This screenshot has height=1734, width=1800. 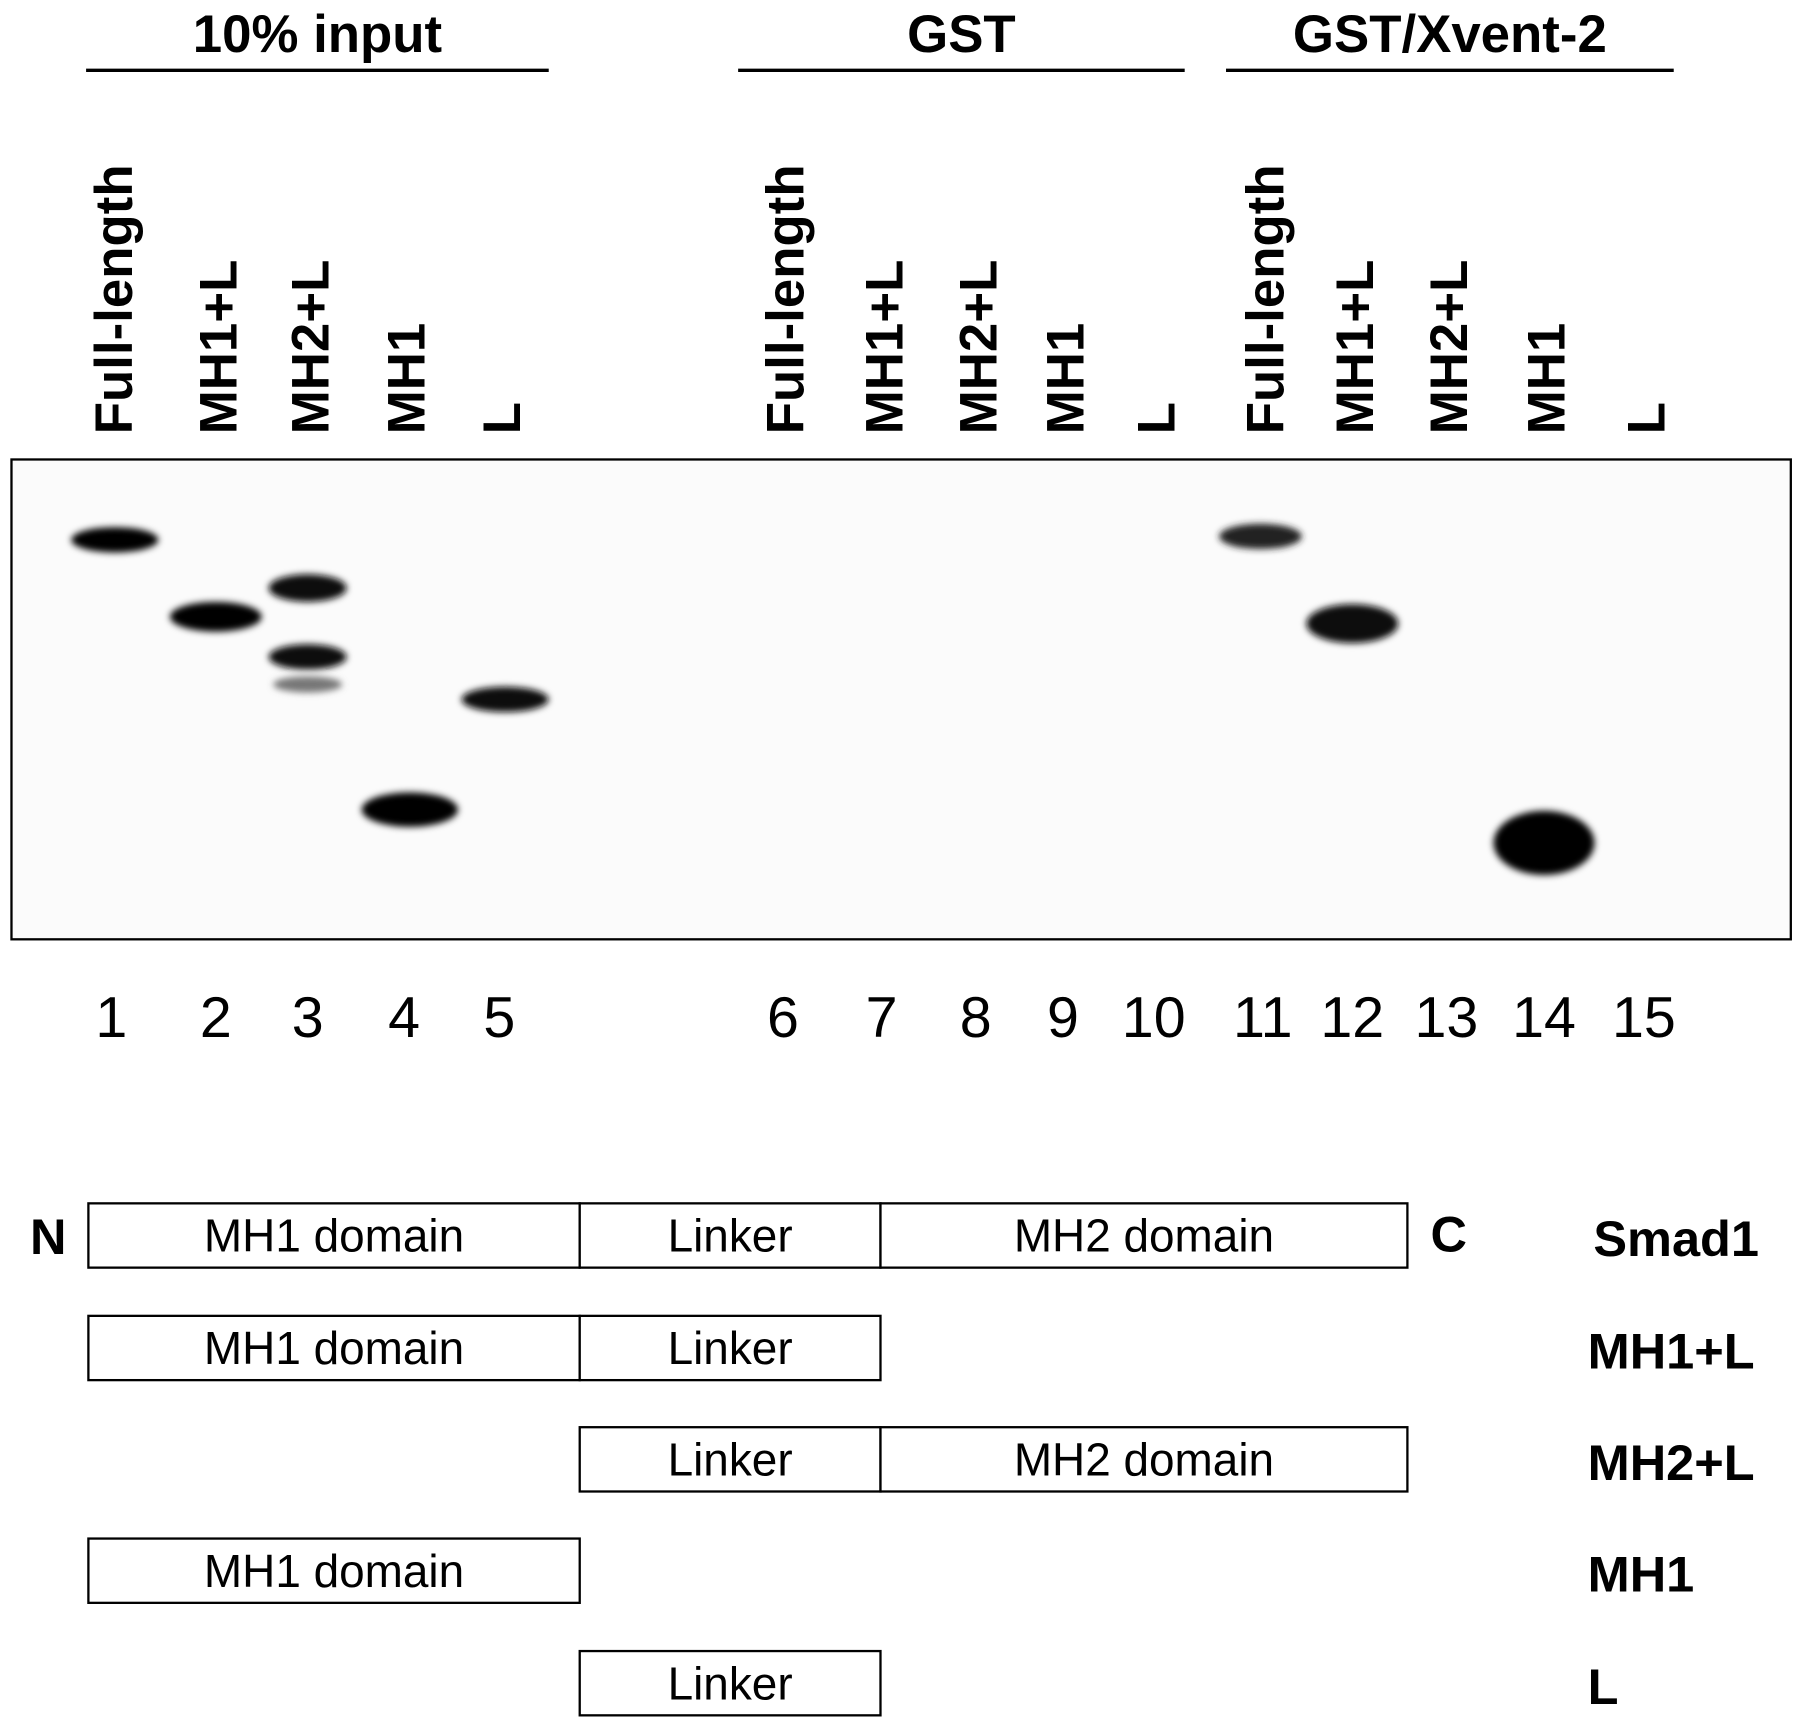 I want to click on c-terminus: C, so click(x=1448, y=1234).